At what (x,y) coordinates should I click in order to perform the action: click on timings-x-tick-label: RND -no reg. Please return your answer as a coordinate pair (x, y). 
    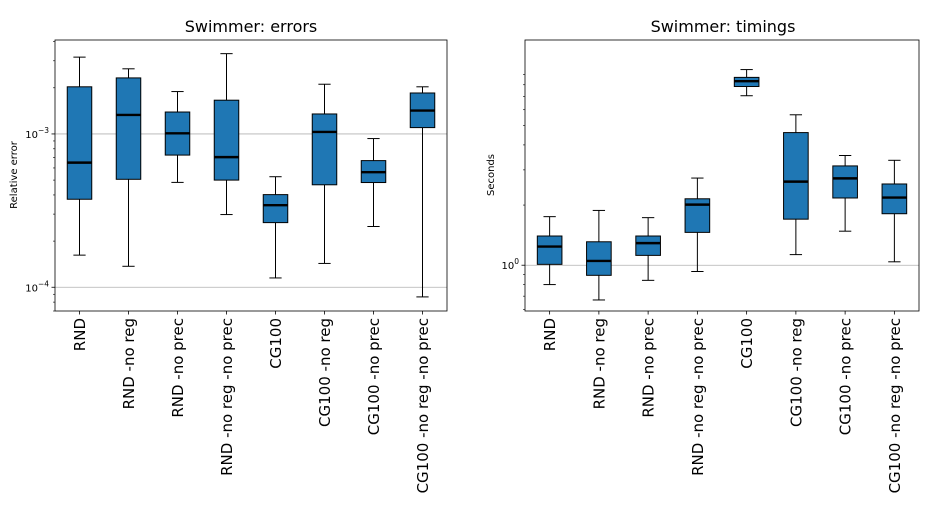
    Looking at the image, I should click on (599, 363).